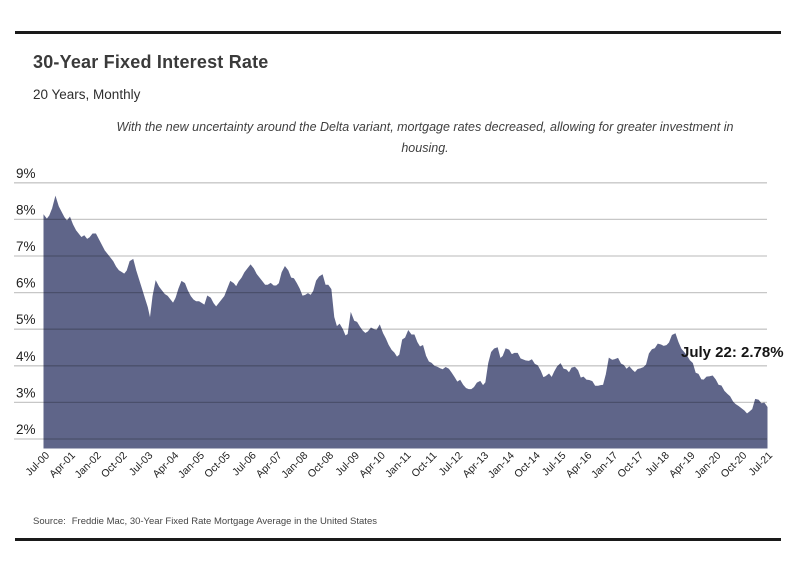  Describe the element at coordinates (26, 246) in the screenshot. I see `y-axis-label: 7%` at that location.